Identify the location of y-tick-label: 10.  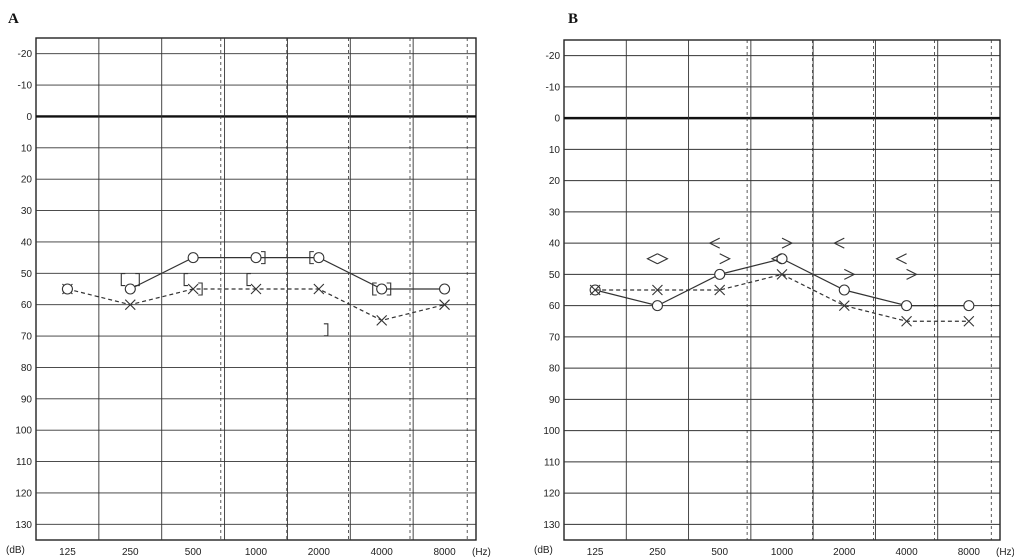
(555, 150).